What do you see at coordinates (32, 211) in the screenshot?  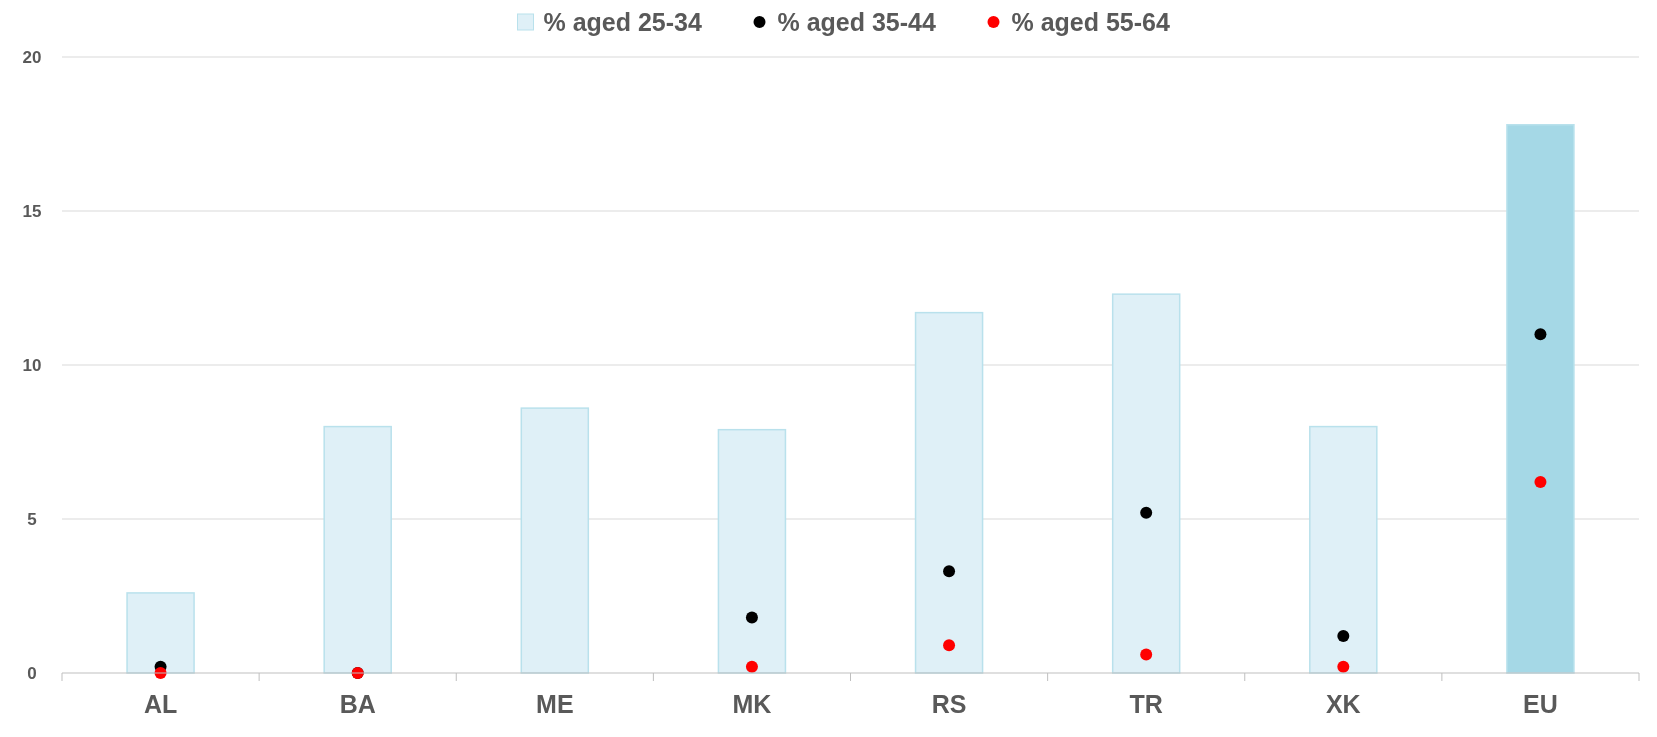 I see `y-tick-label: 15` at bounding box center [32, 211].